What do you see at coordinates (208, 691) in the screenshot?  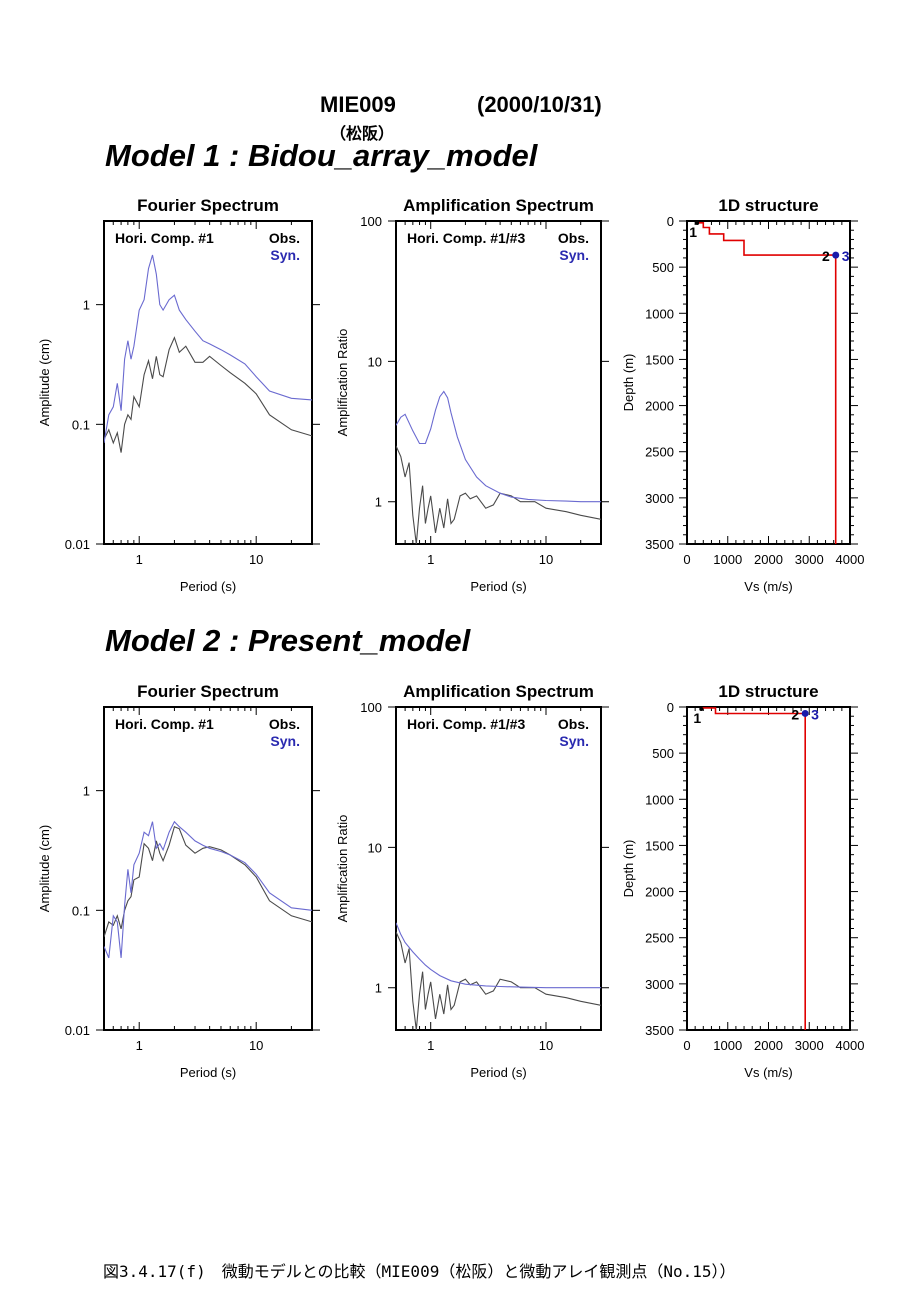 I see `panel-title: Fourier Spectrum` at bounding box center [208, 691].